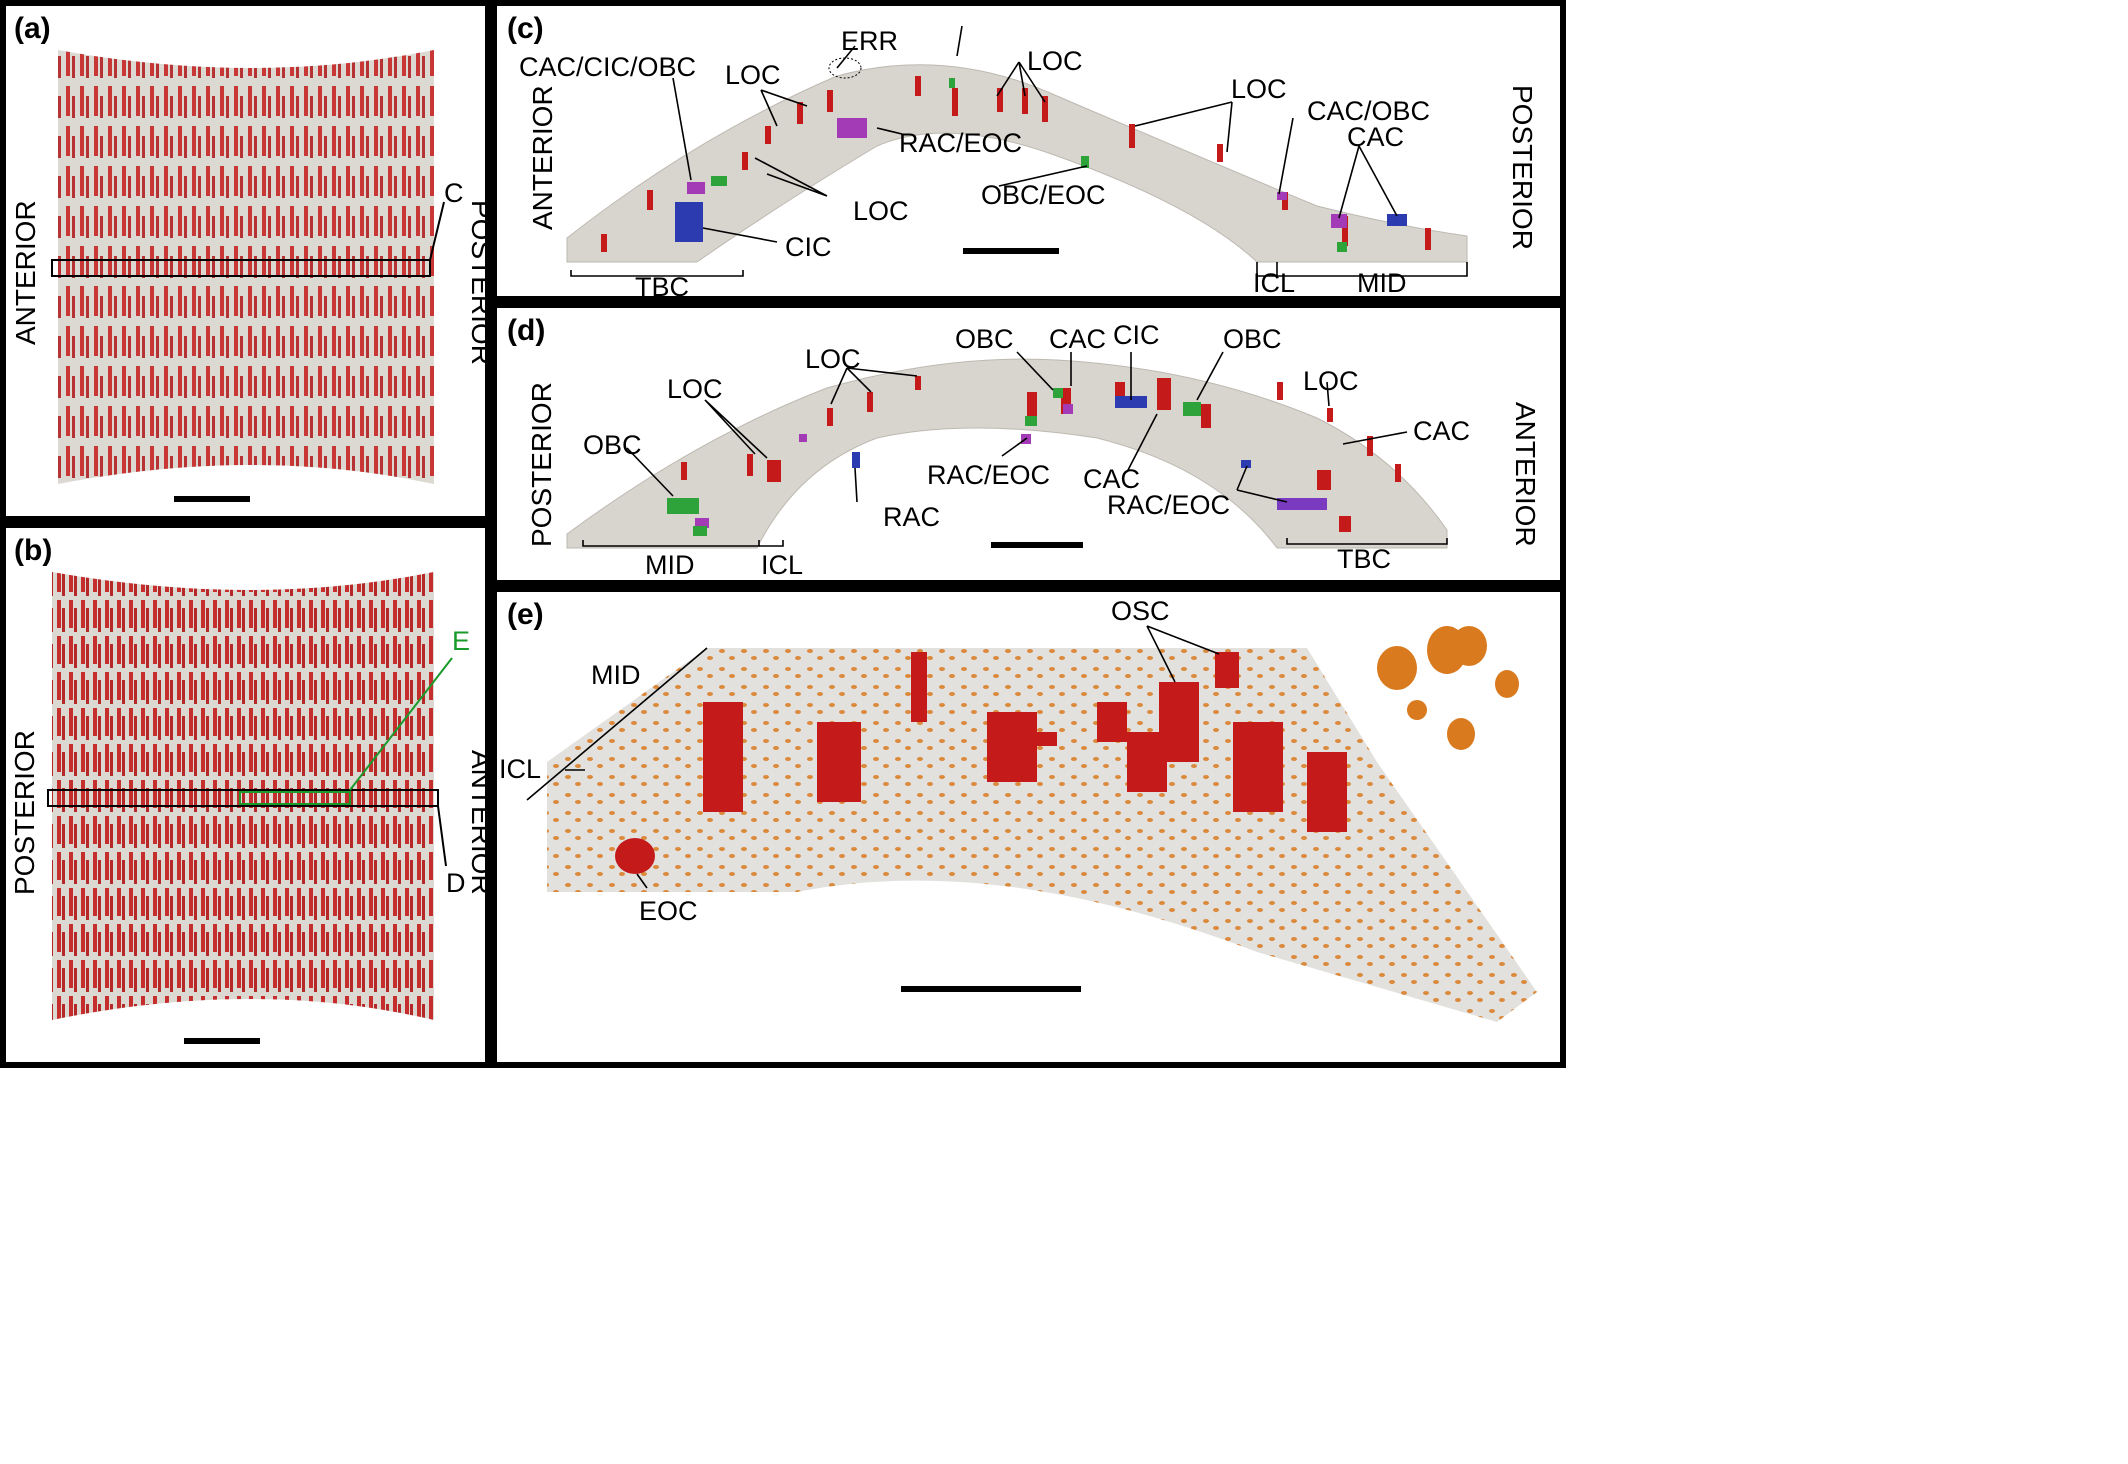 Image resolution: width=2128 pixels, height=1464 pixels. Describe the element at coordinates (541, 464) in the screenshot. I see `panel-d-posterior-label: POSTERIOR` at that location.